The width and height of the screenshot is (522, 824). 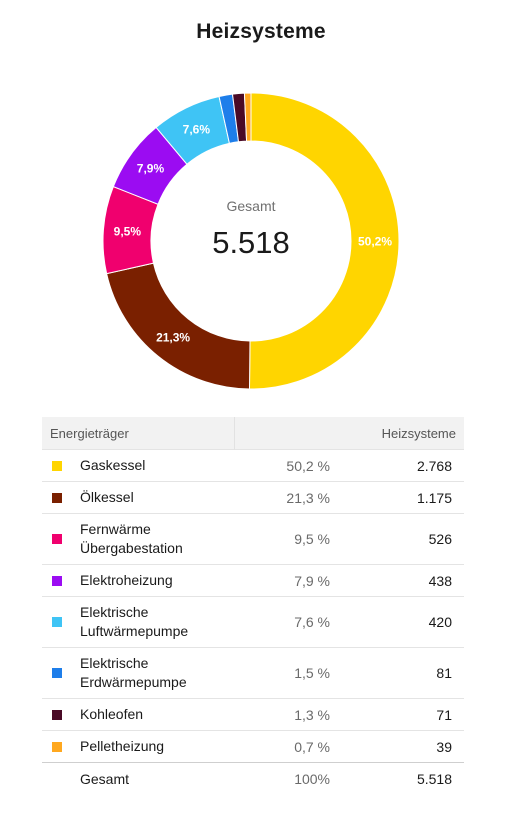 I want to click on legend-total-label: Gesamt, so click(x=152, y=778).